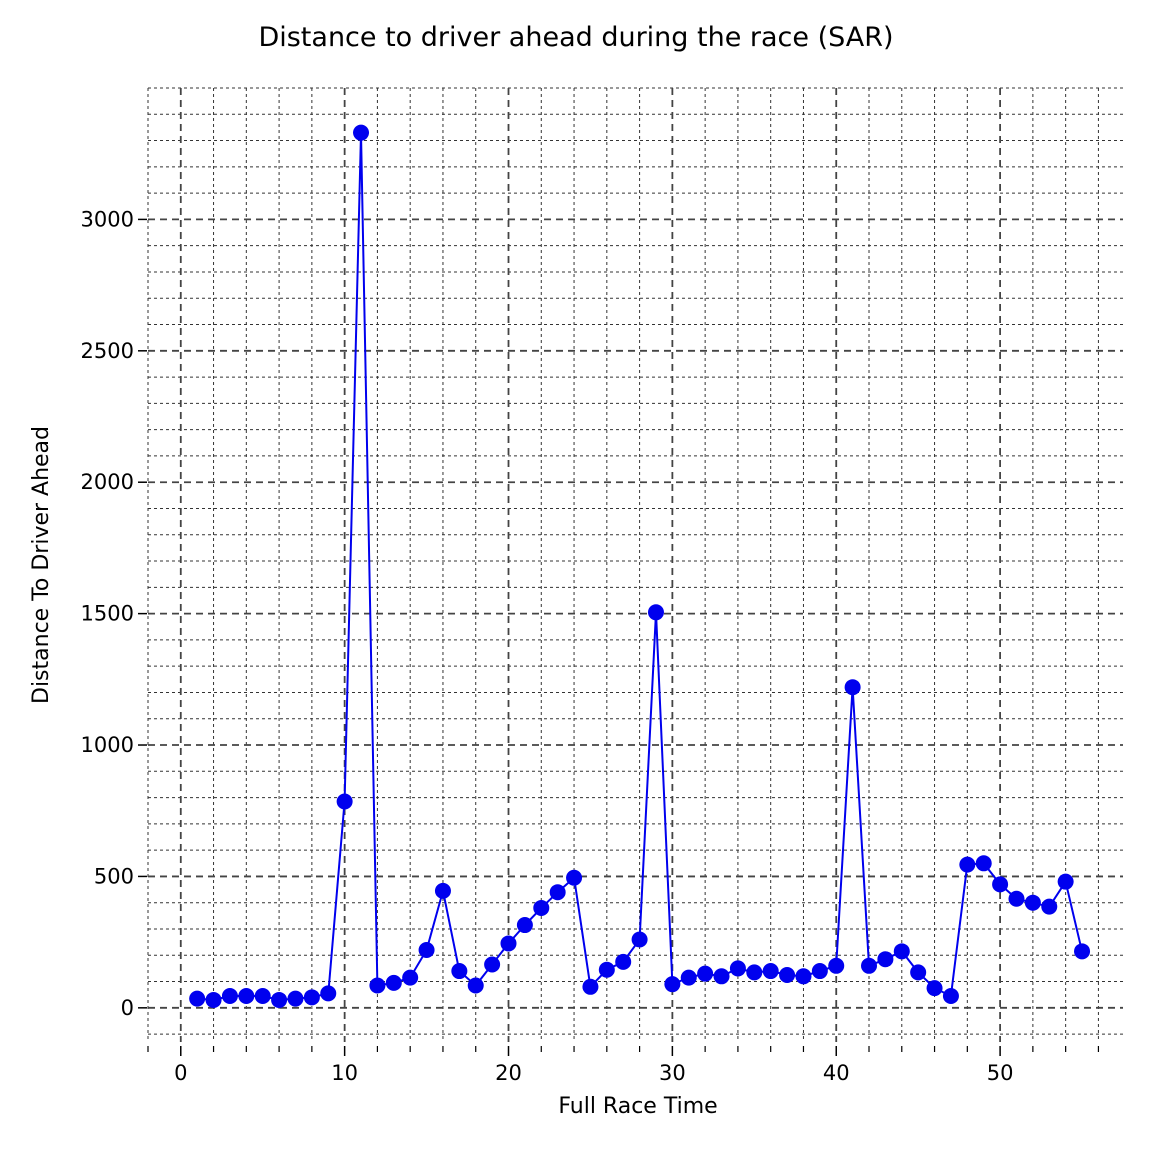 This screenshot has height=1157, width=1152. What do you see at coordinates (107, 219) in the screenshot?
I see `y-tick-label: 3000` at bounding box center [107, 219].